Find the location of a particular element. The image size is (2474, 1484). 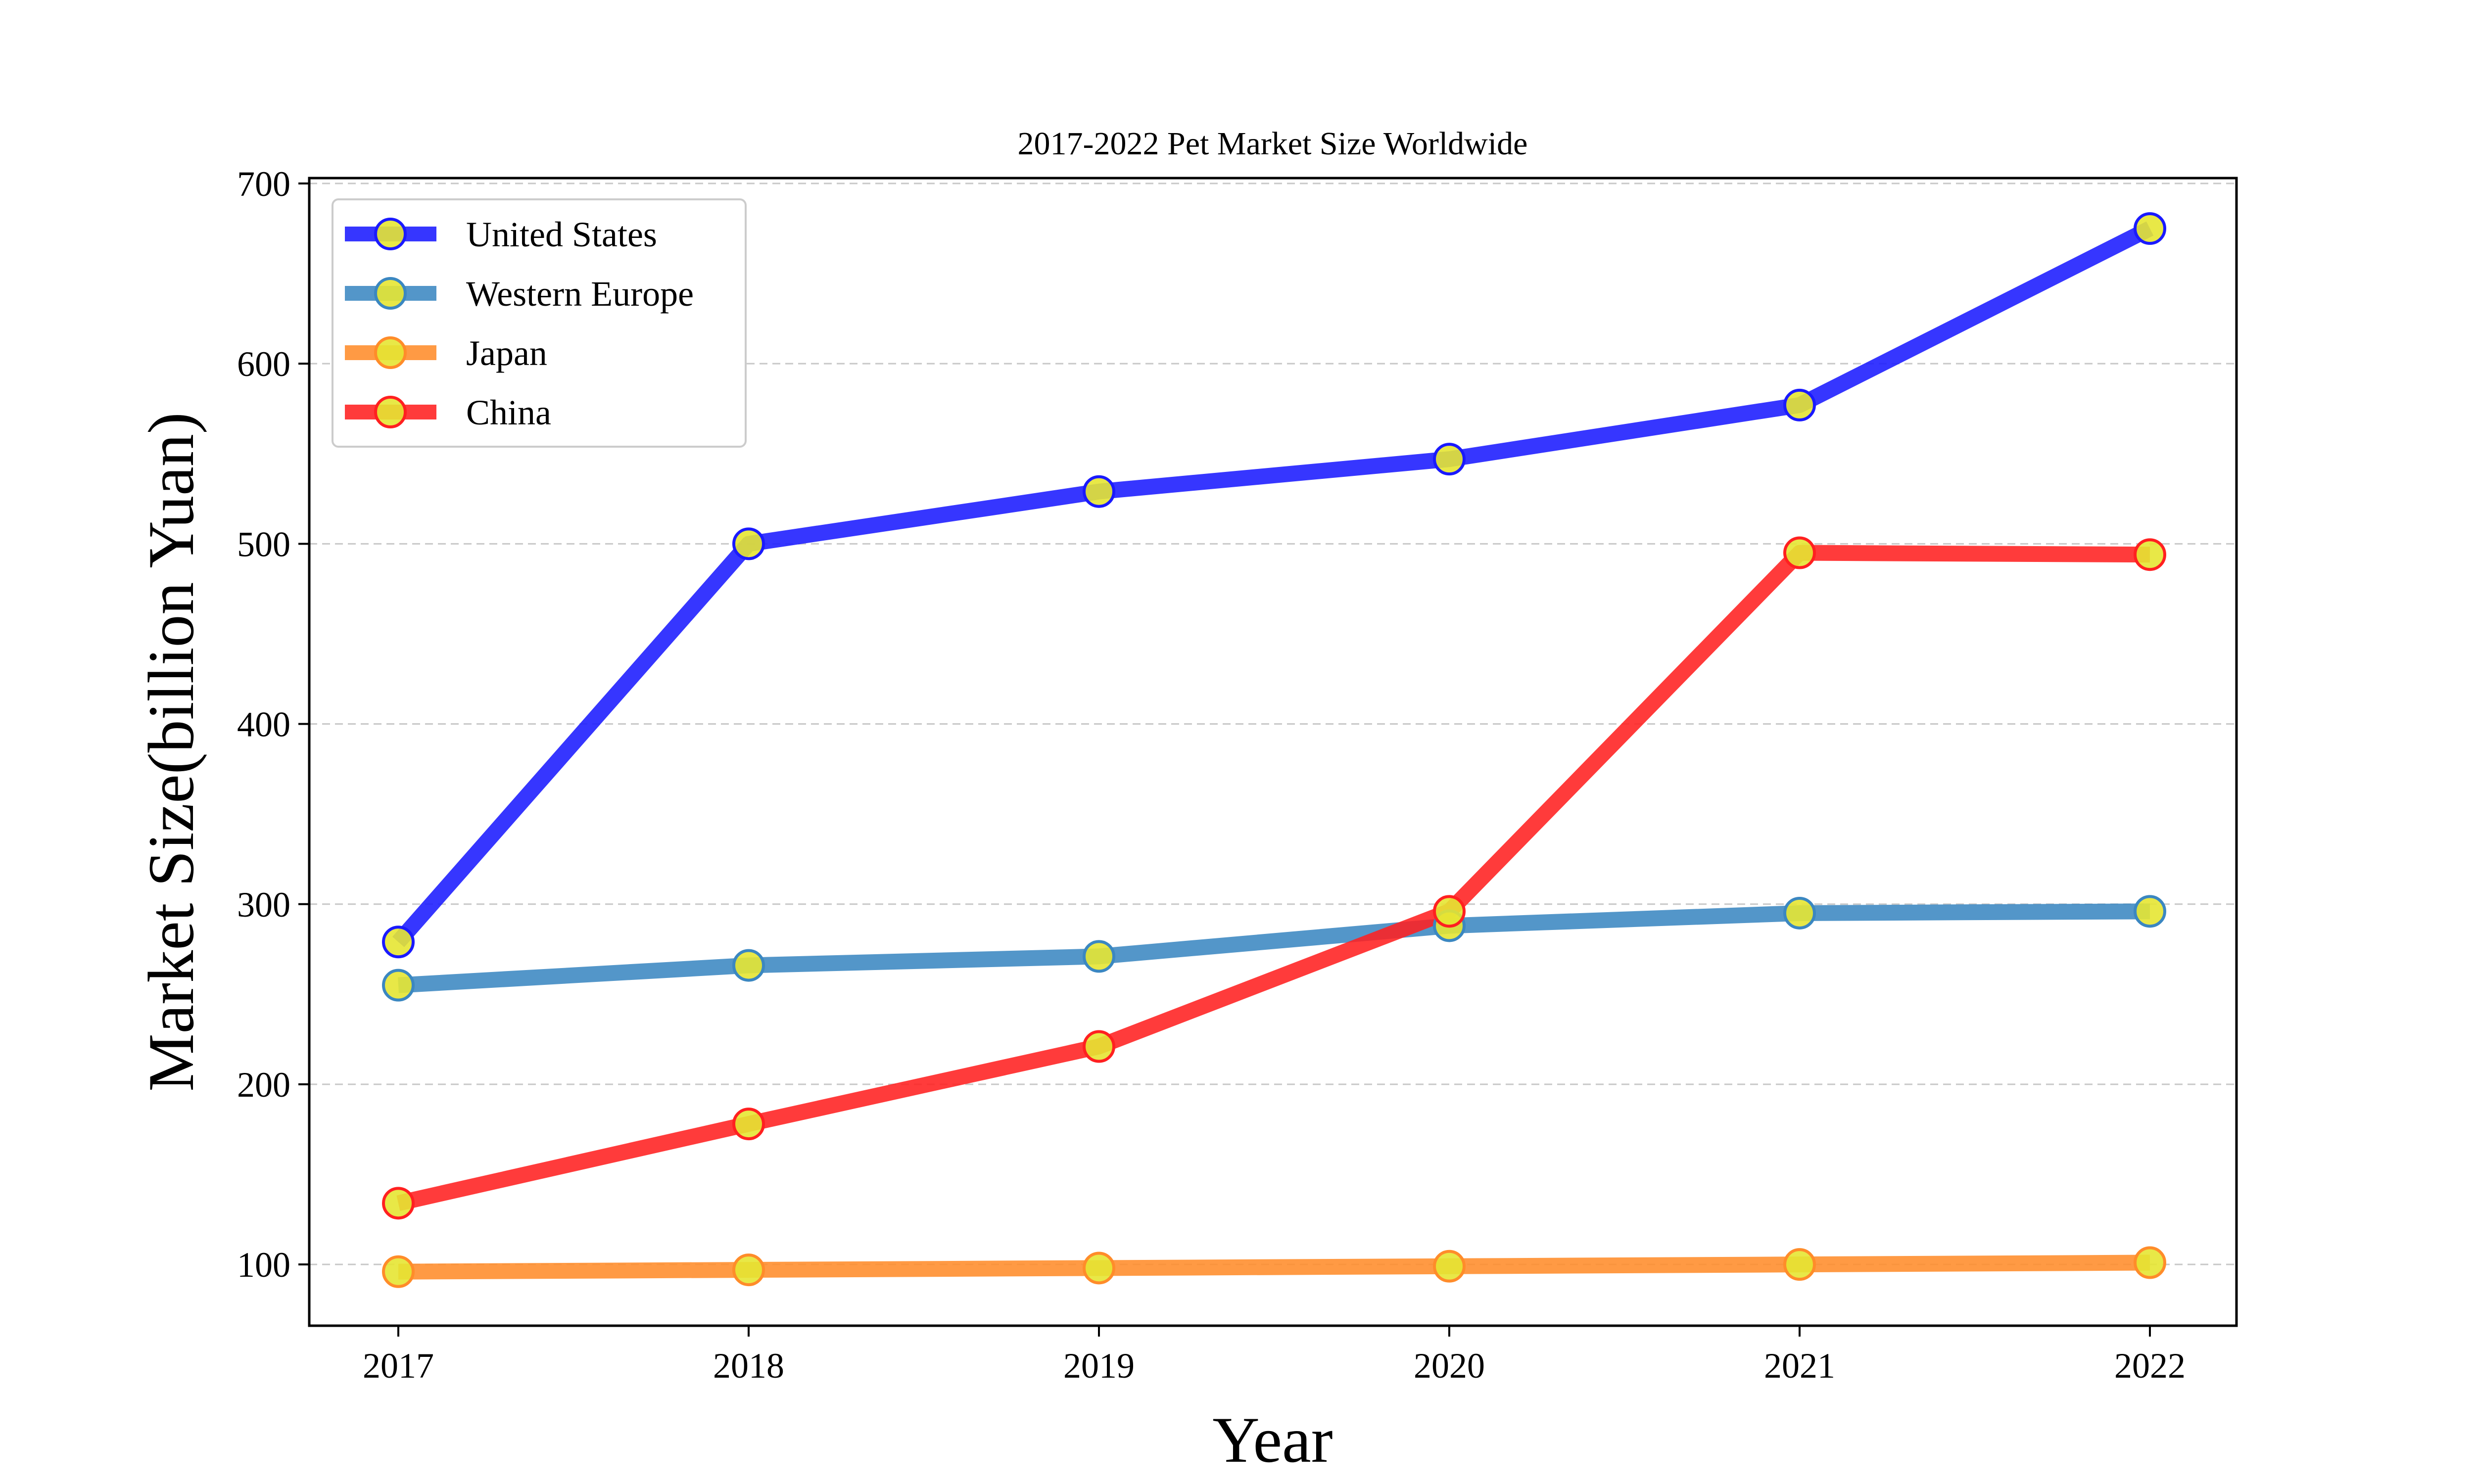

x-axis-ticks: 2017 2018 2019 2020 2021 2022 is located at coordinates (1275, 1356).